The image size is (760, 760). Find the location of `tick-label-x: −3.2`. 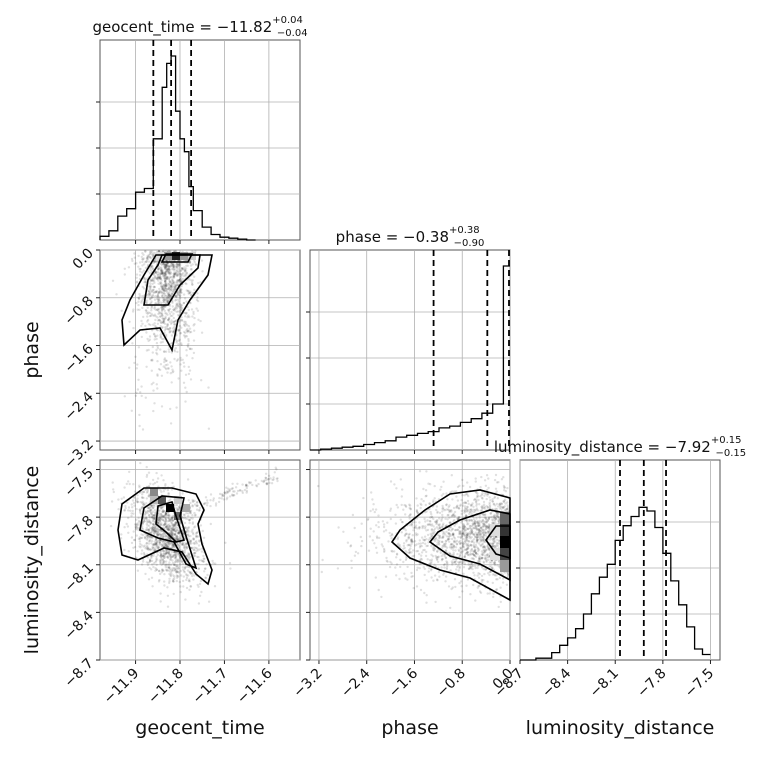

tick-label-x: −3.2 is located at coordinates (307, 683).